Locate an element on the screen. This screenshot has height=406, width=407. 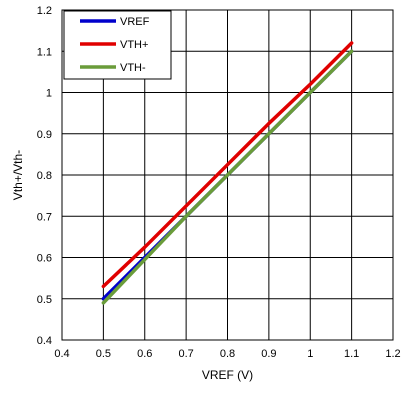
x-tick-label: 1 is located at coordinates (310, 354).